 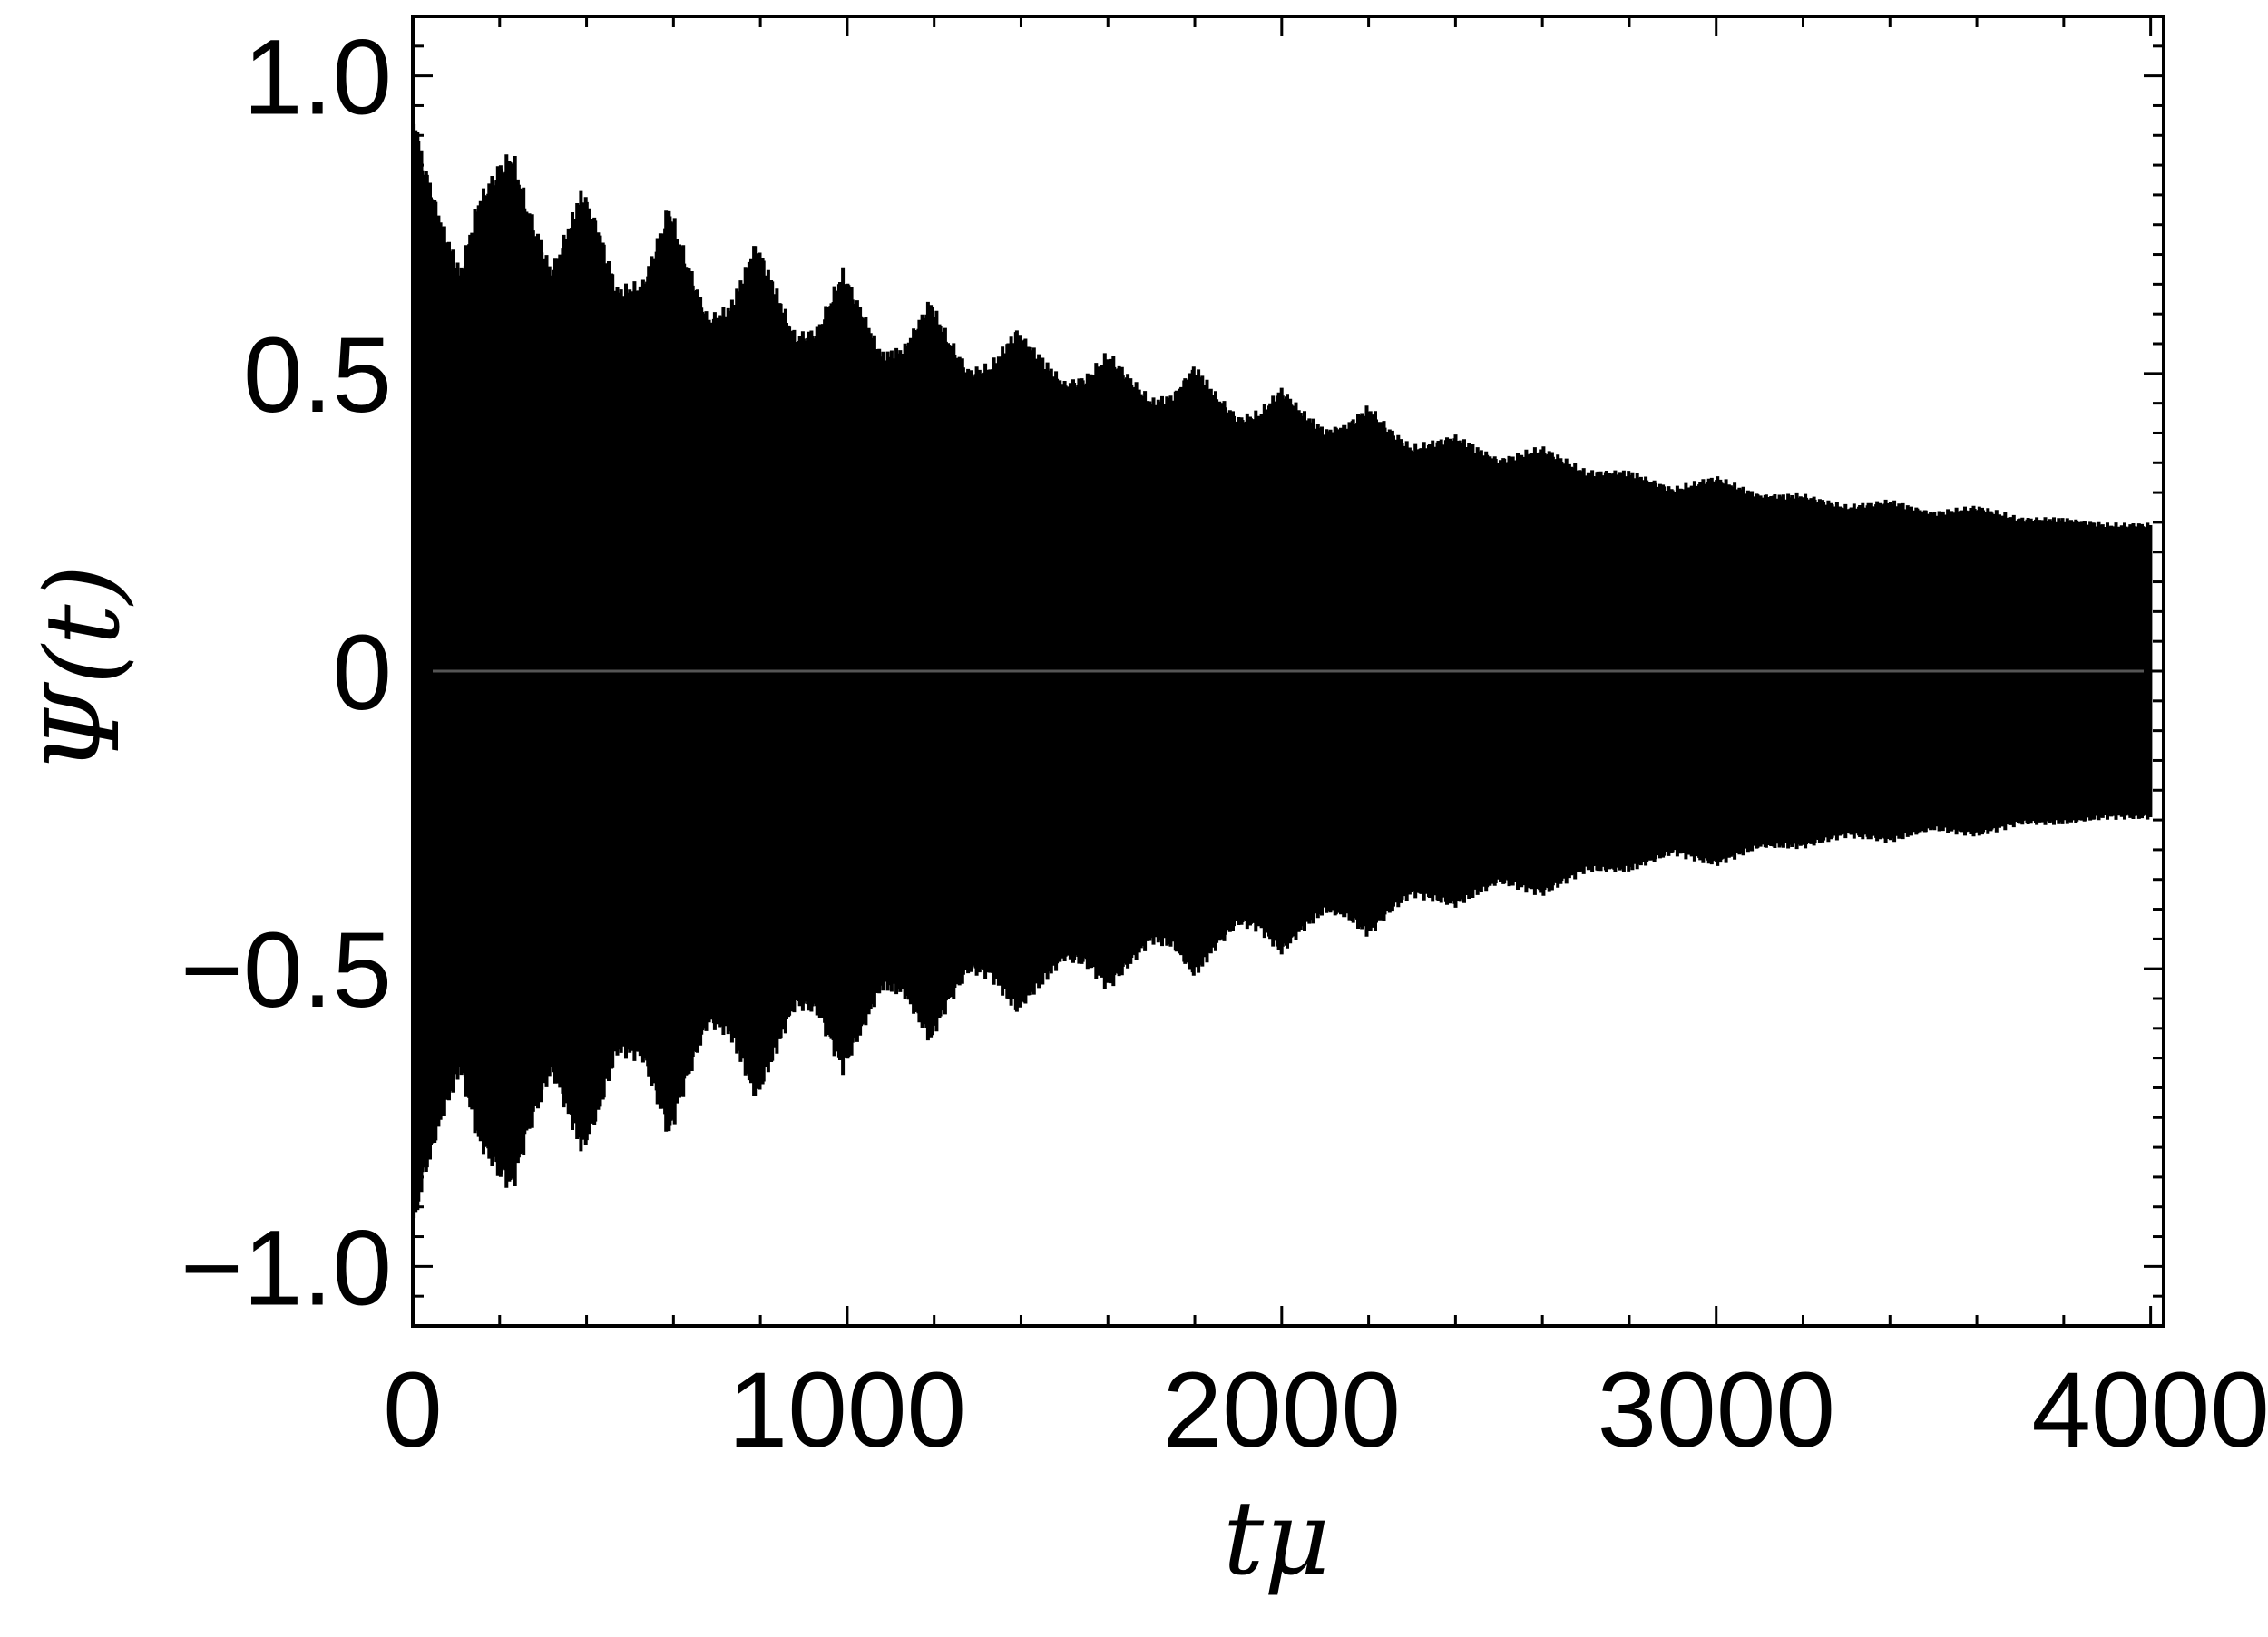 I want to click on y-tick-label: −0.5, so click(x=286, y=970).